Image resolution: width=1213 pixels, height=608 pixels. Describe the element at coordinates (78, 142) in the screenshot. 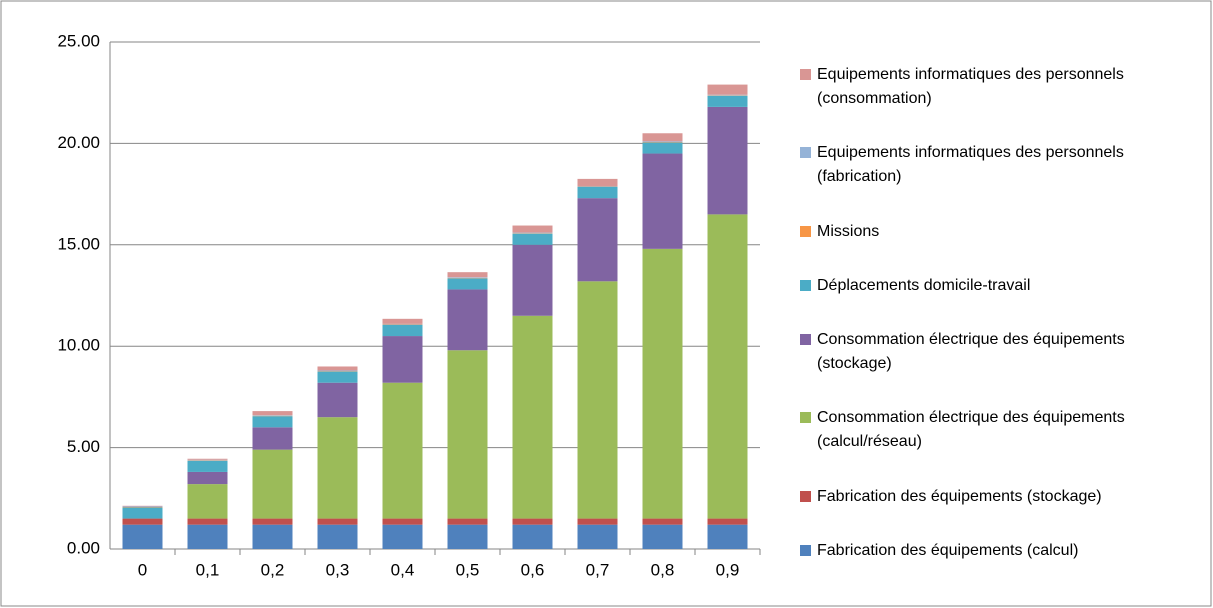

I see `y-tick-label: 20.00` at that location.